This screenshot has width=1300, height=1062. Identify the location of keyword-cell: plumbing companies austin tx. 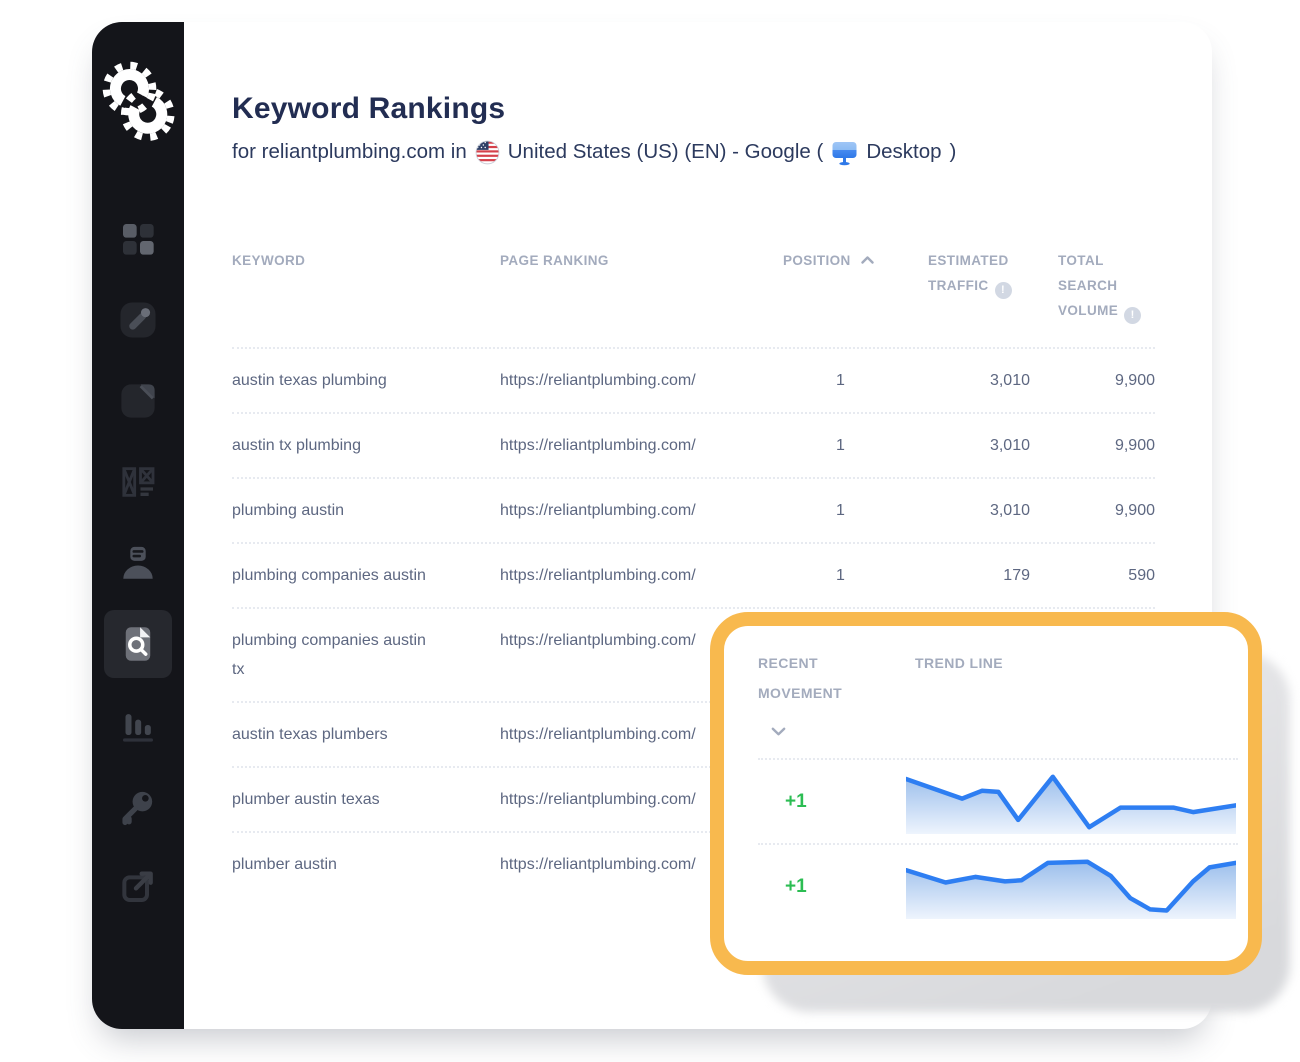
(329, 655).